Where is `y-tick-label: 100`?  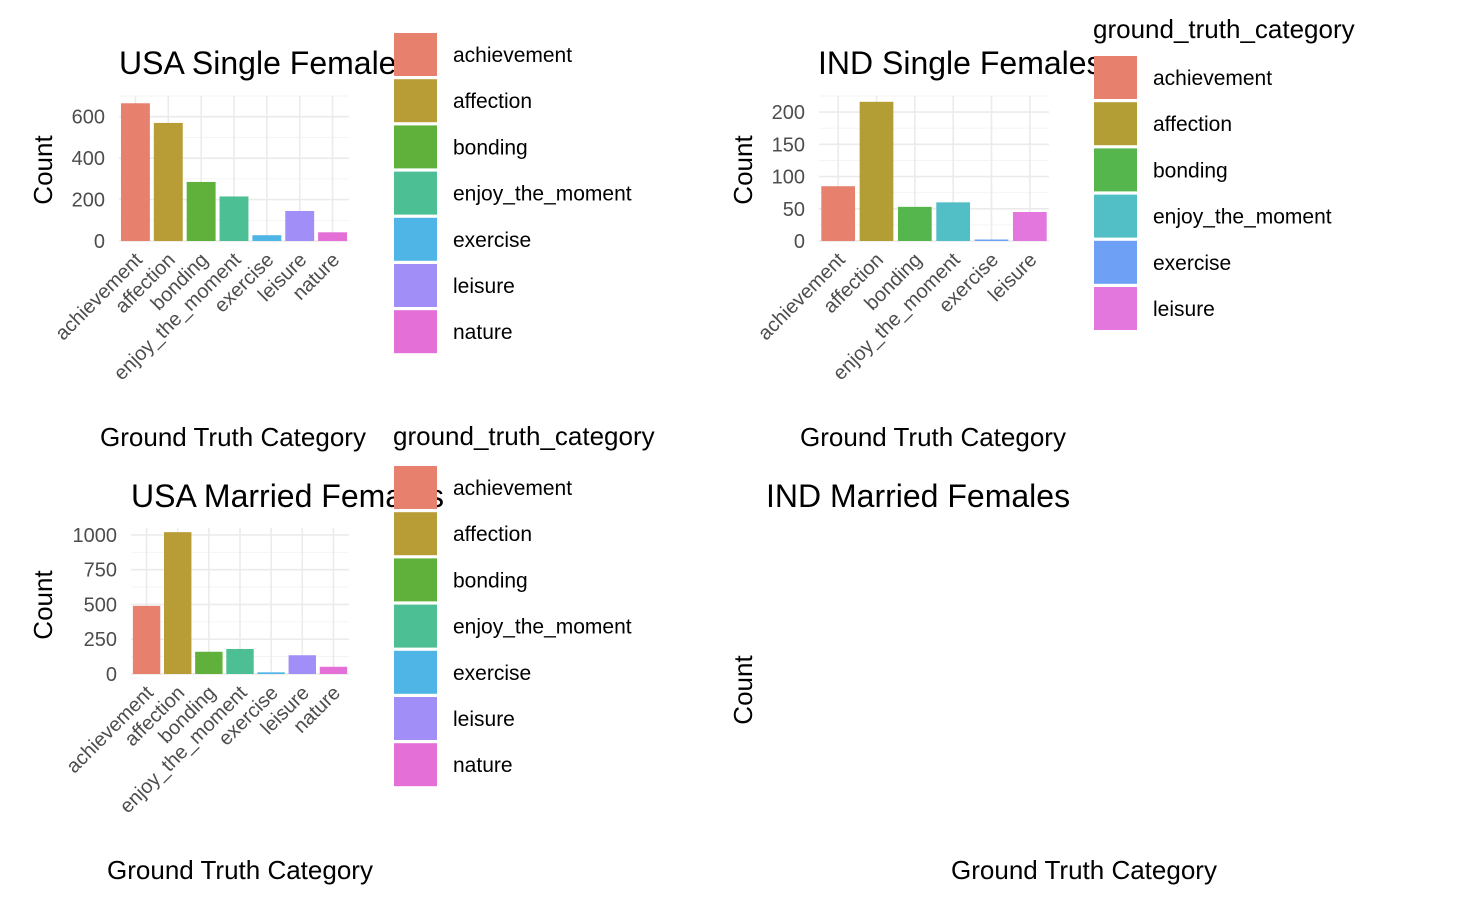 y-tick-label: 100 is located at coordinates (788, 178).